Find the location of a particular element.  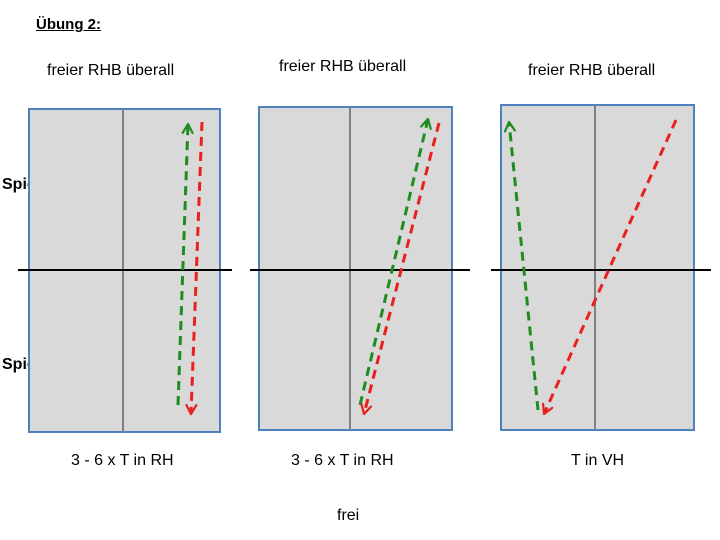

panel-2-heading: freier RHB überall is located at coordinates (343, 66).